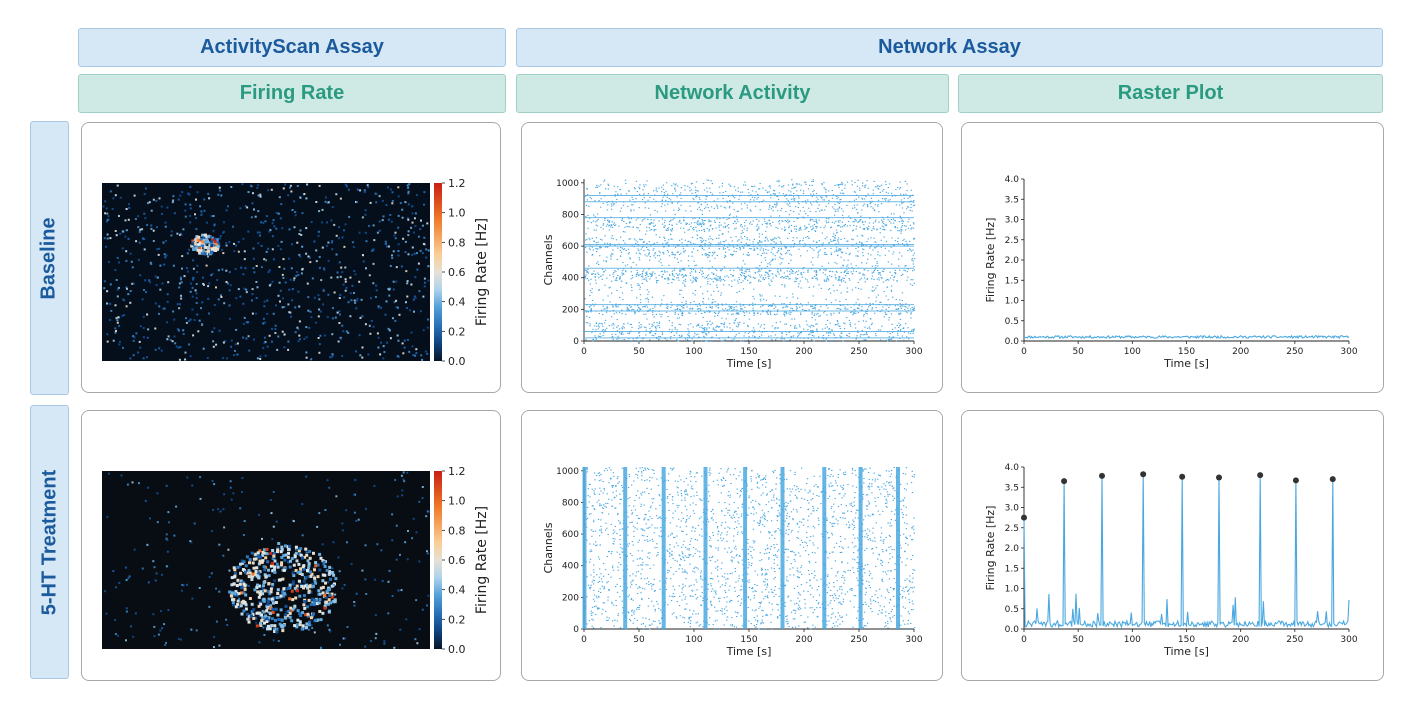 This screenshot has height=711, width=1413. I want to click on x-tick-label: 200, so click(803, 352).